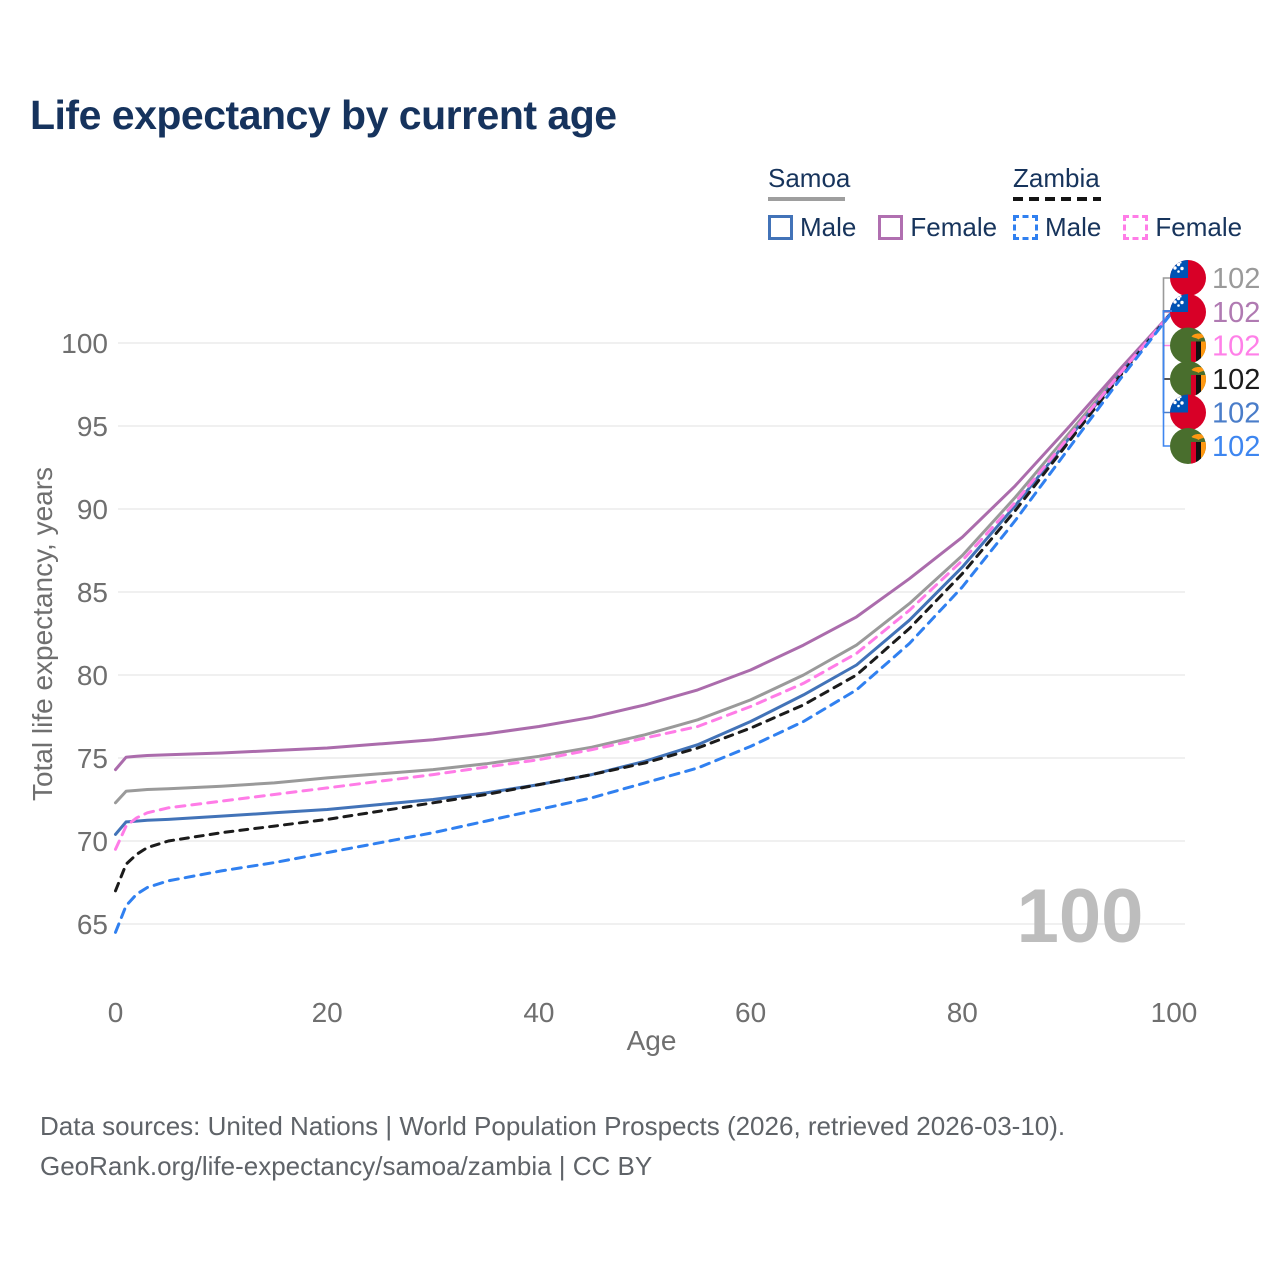 The height and width of the screenshot is (1280, 1280). Describe the element at coordinates (652, 1040) in the screenshot. I see `x-axis-label: Age` at that location.